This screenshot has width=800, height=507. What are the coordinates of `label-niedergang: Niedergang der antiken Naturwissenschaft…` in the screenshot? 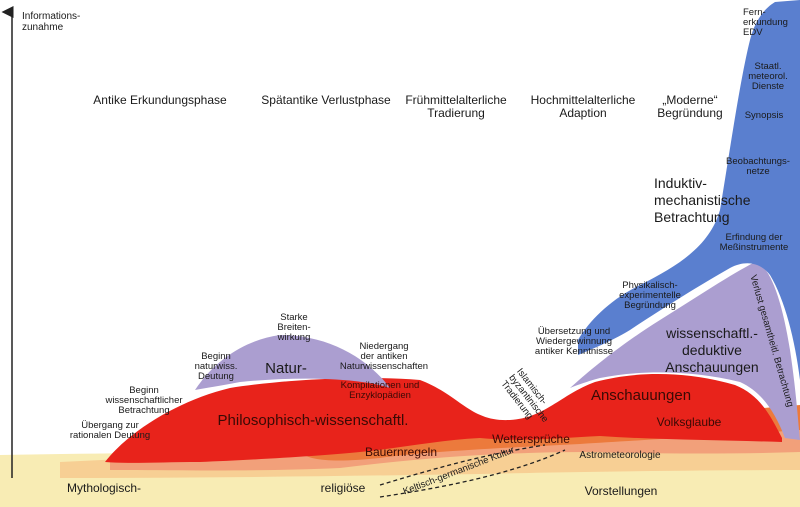 It's located at (384, 356).